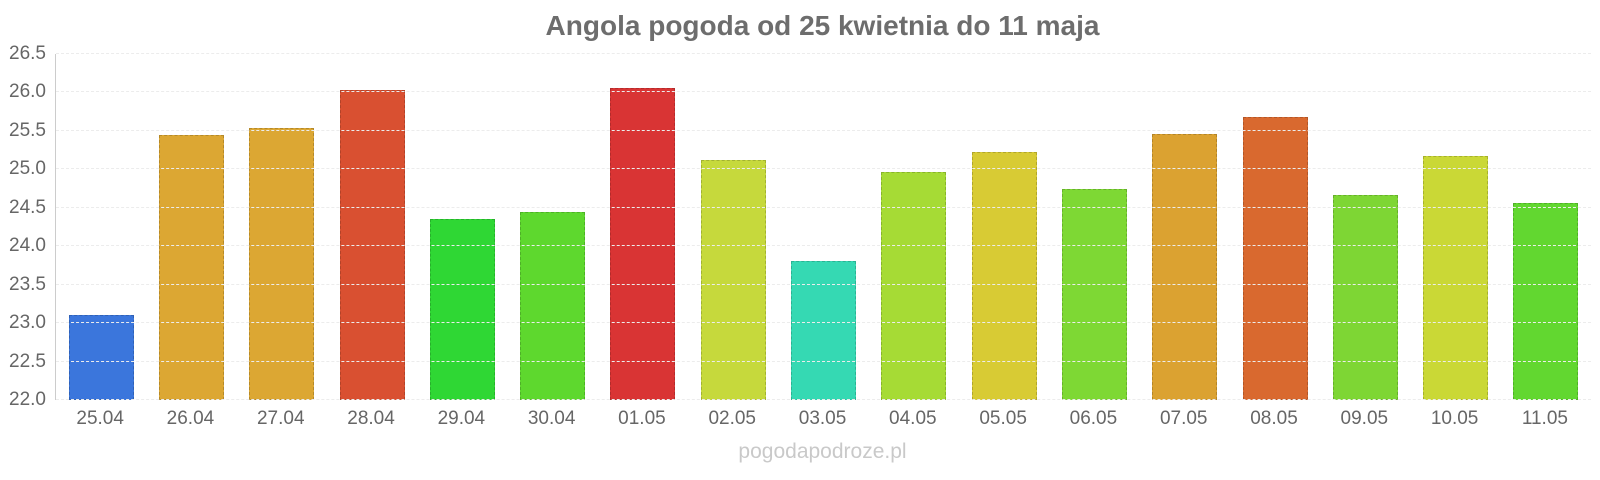  Describe the element at coordinates (822, 451) in the screenshot. I see `watermark: pogodapodroze.pl` at that location.